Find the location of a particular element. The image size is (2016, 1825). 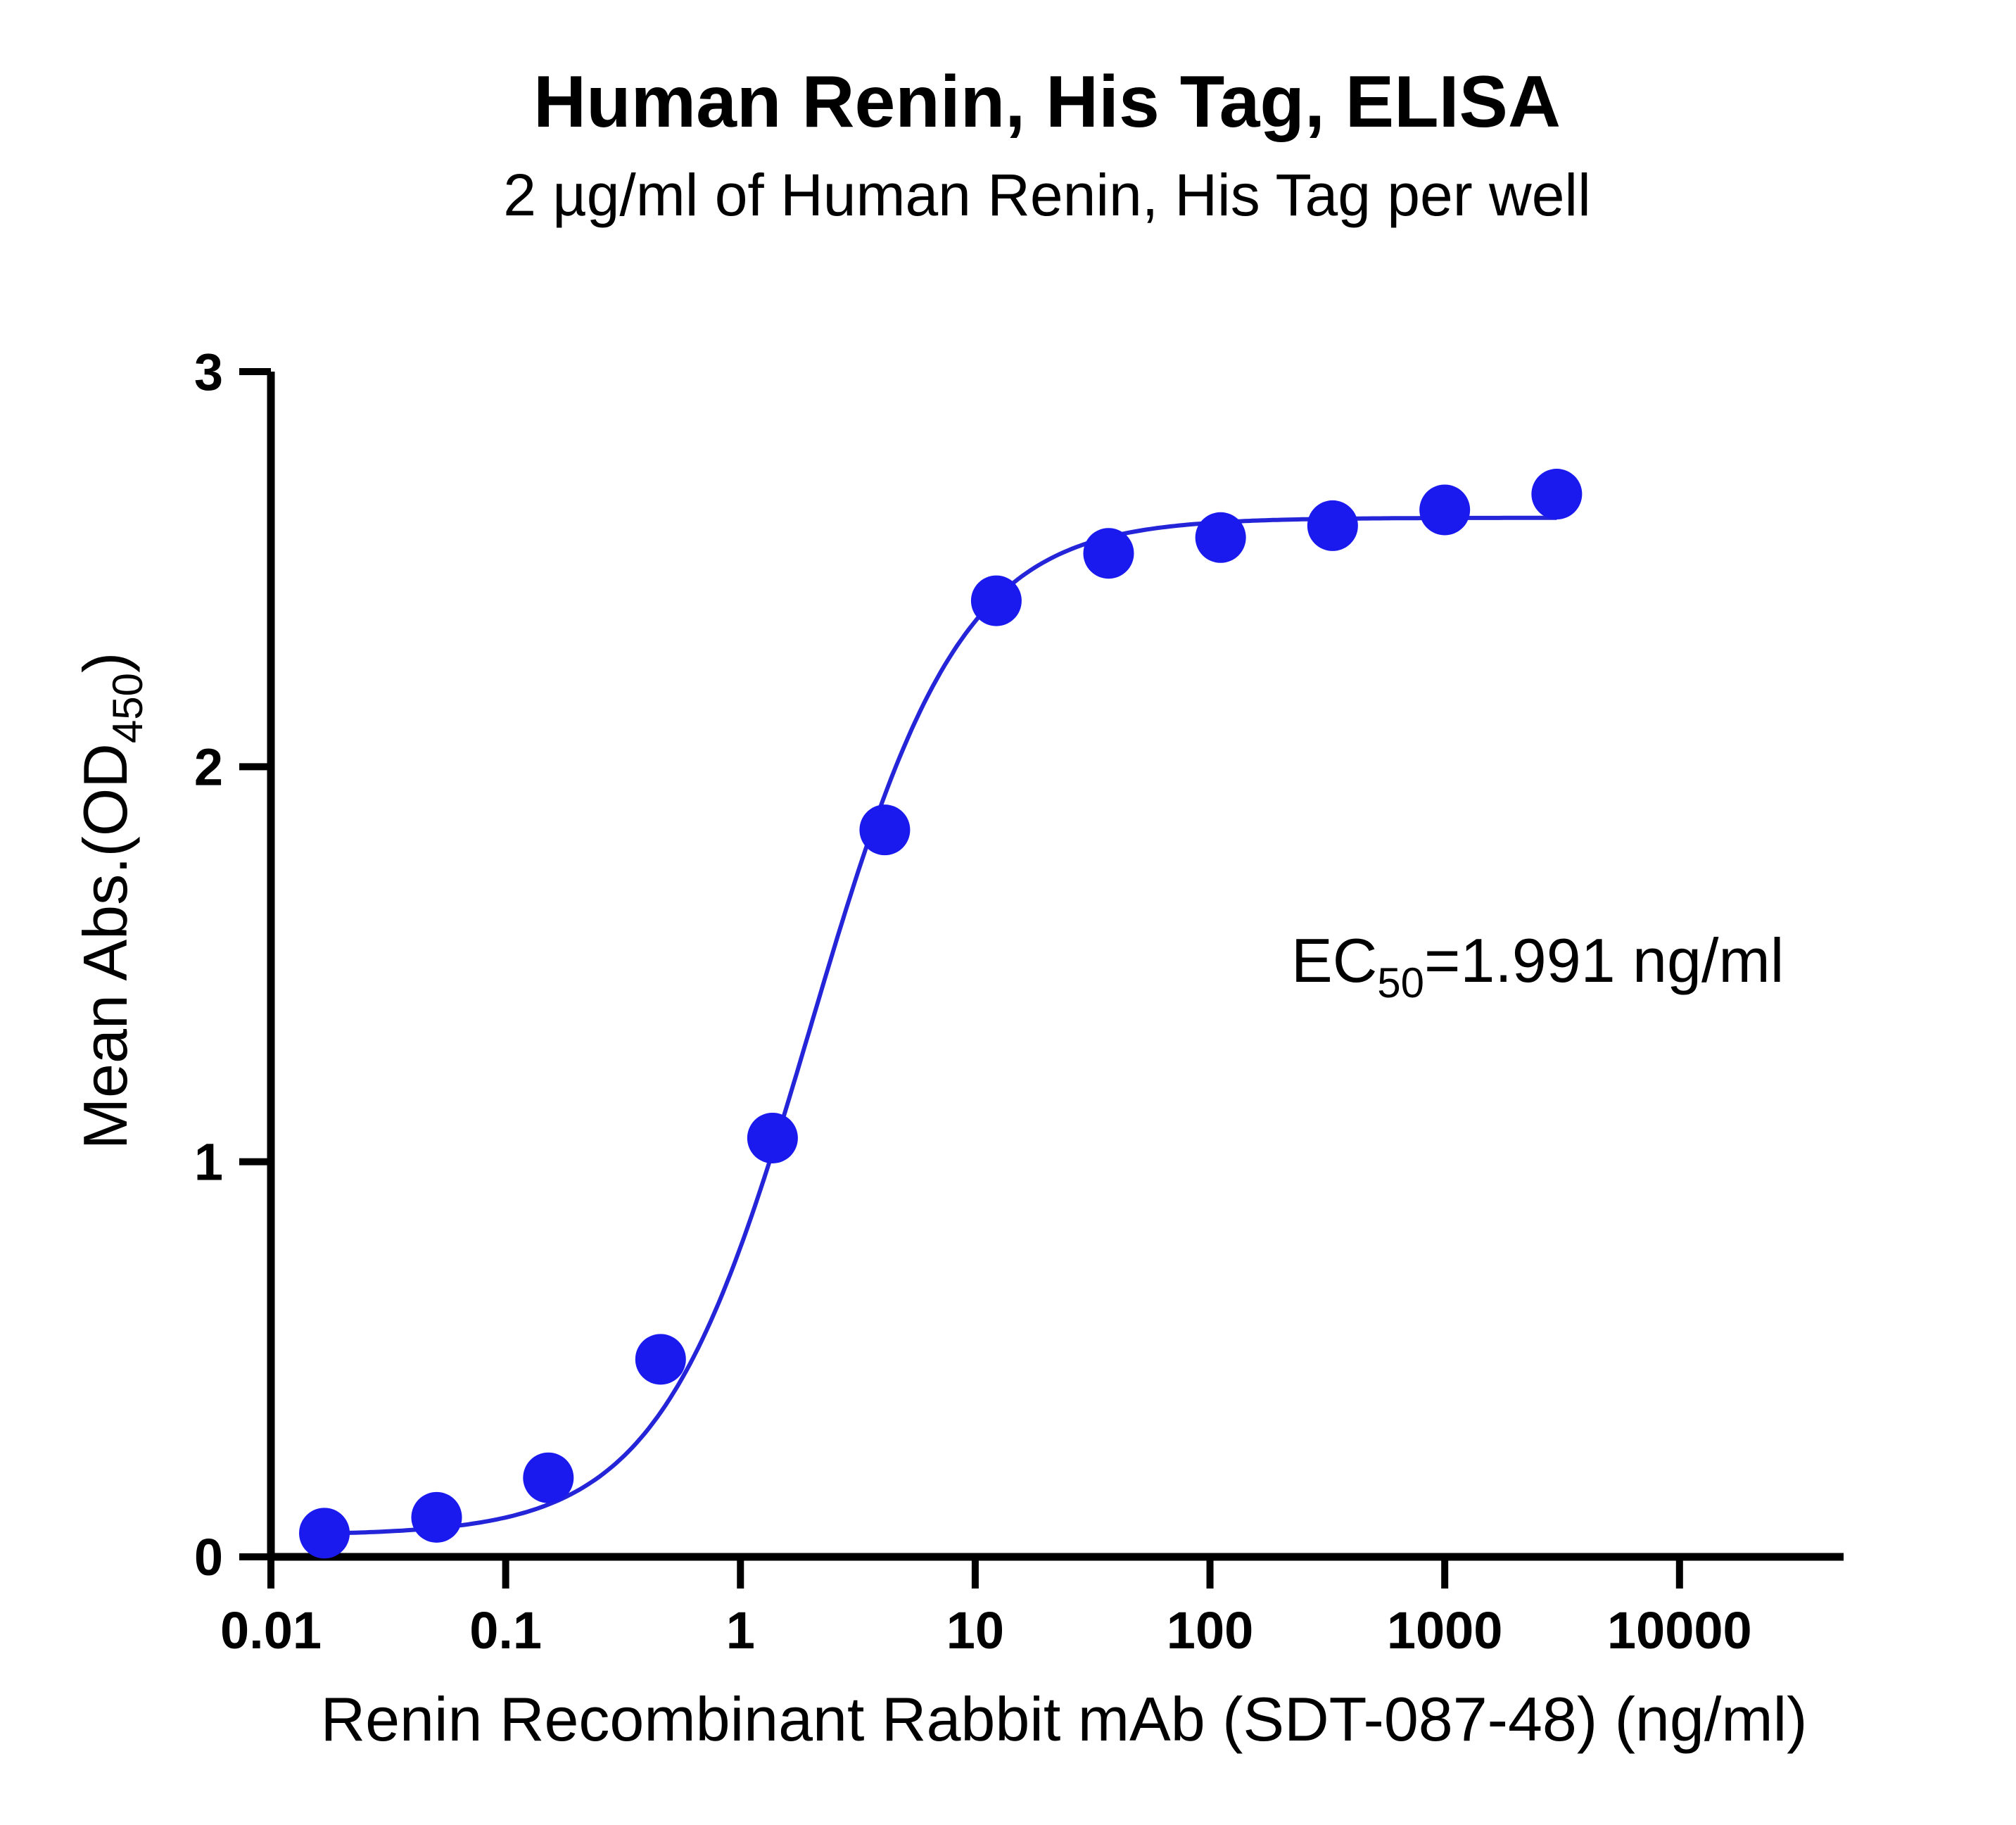

x-tick-label: 1 is located at coordinates (740, 1630).